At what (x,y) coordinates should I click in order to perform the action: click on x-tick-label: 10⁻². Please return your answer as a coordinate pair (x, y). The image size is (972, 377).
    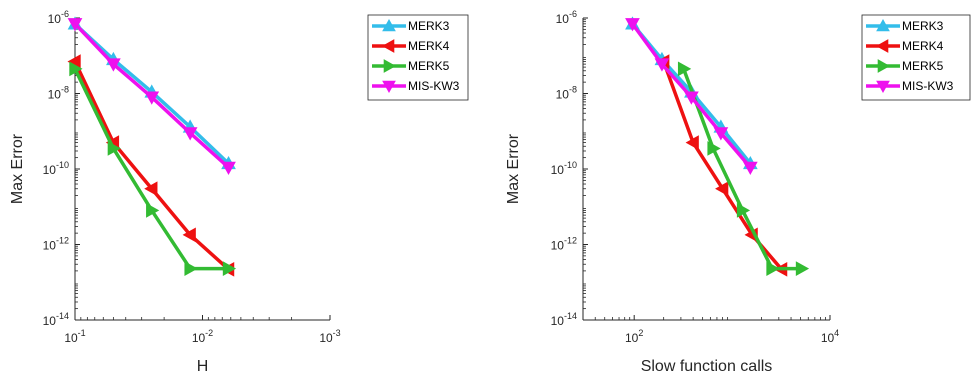
    Looking at the image, I should click on (202, 336).